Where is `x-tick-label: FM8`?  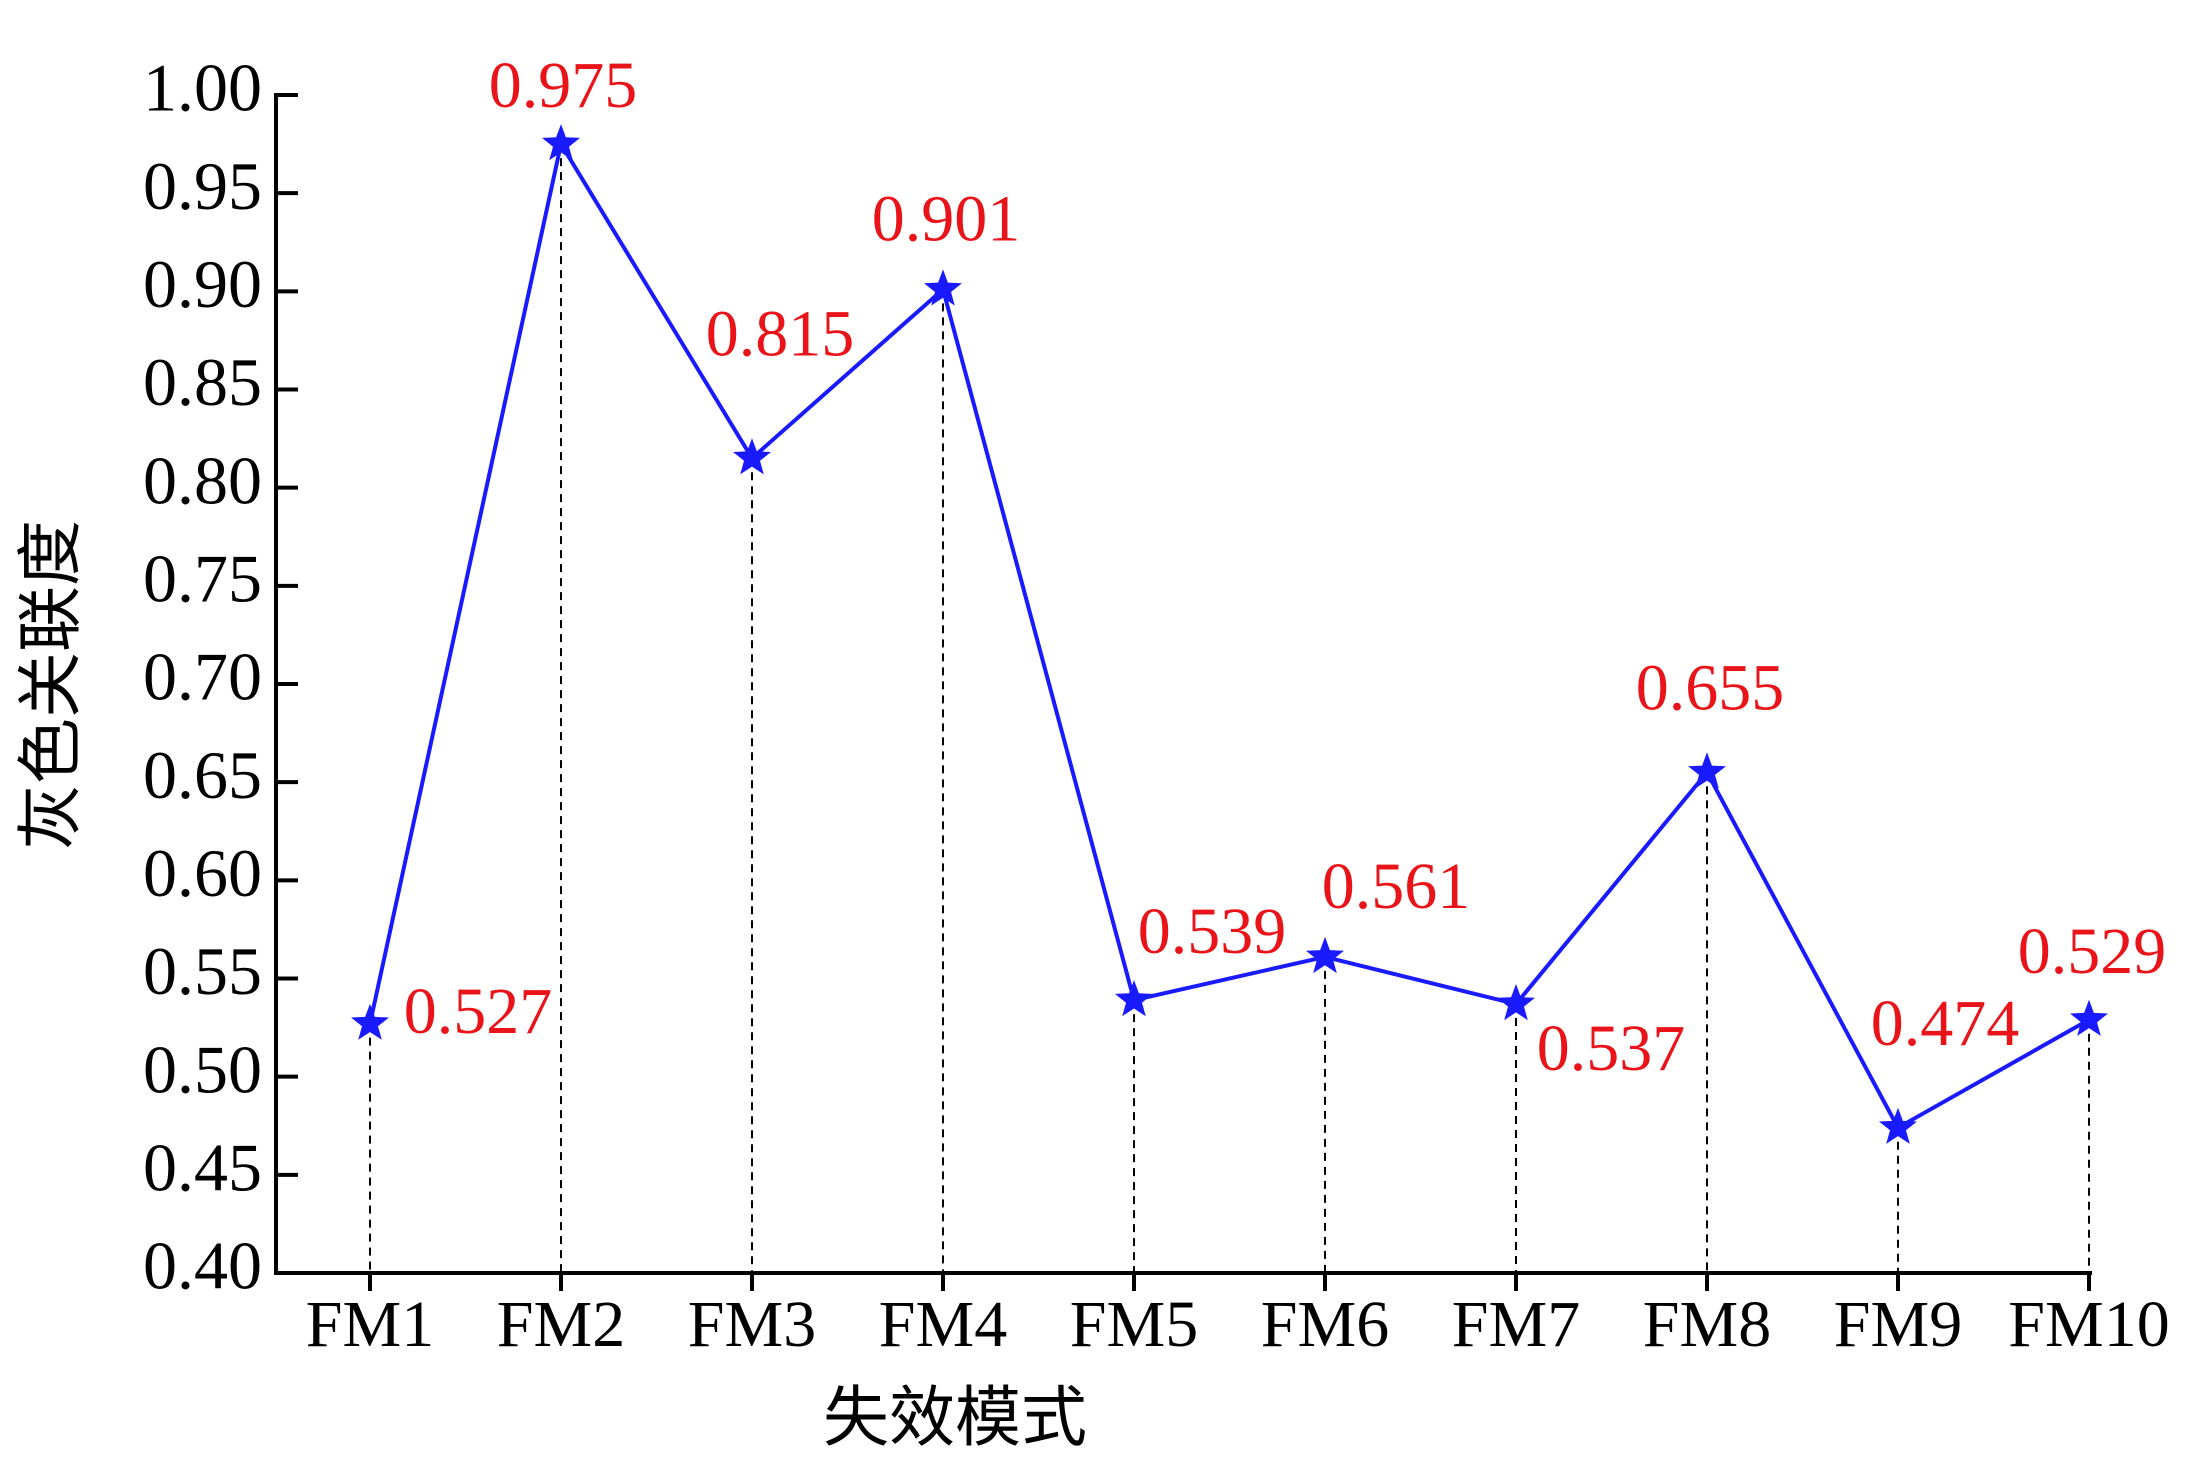
x-tick-label: FM8 is located at coordinates (1707, 1324).